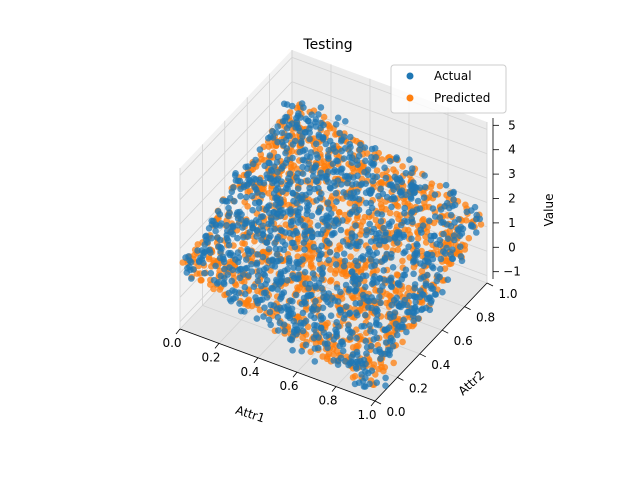  Describe the element at coordinates (462, 98) in the screenshot. I see `legend-label-predicted: Predicted` at that location.